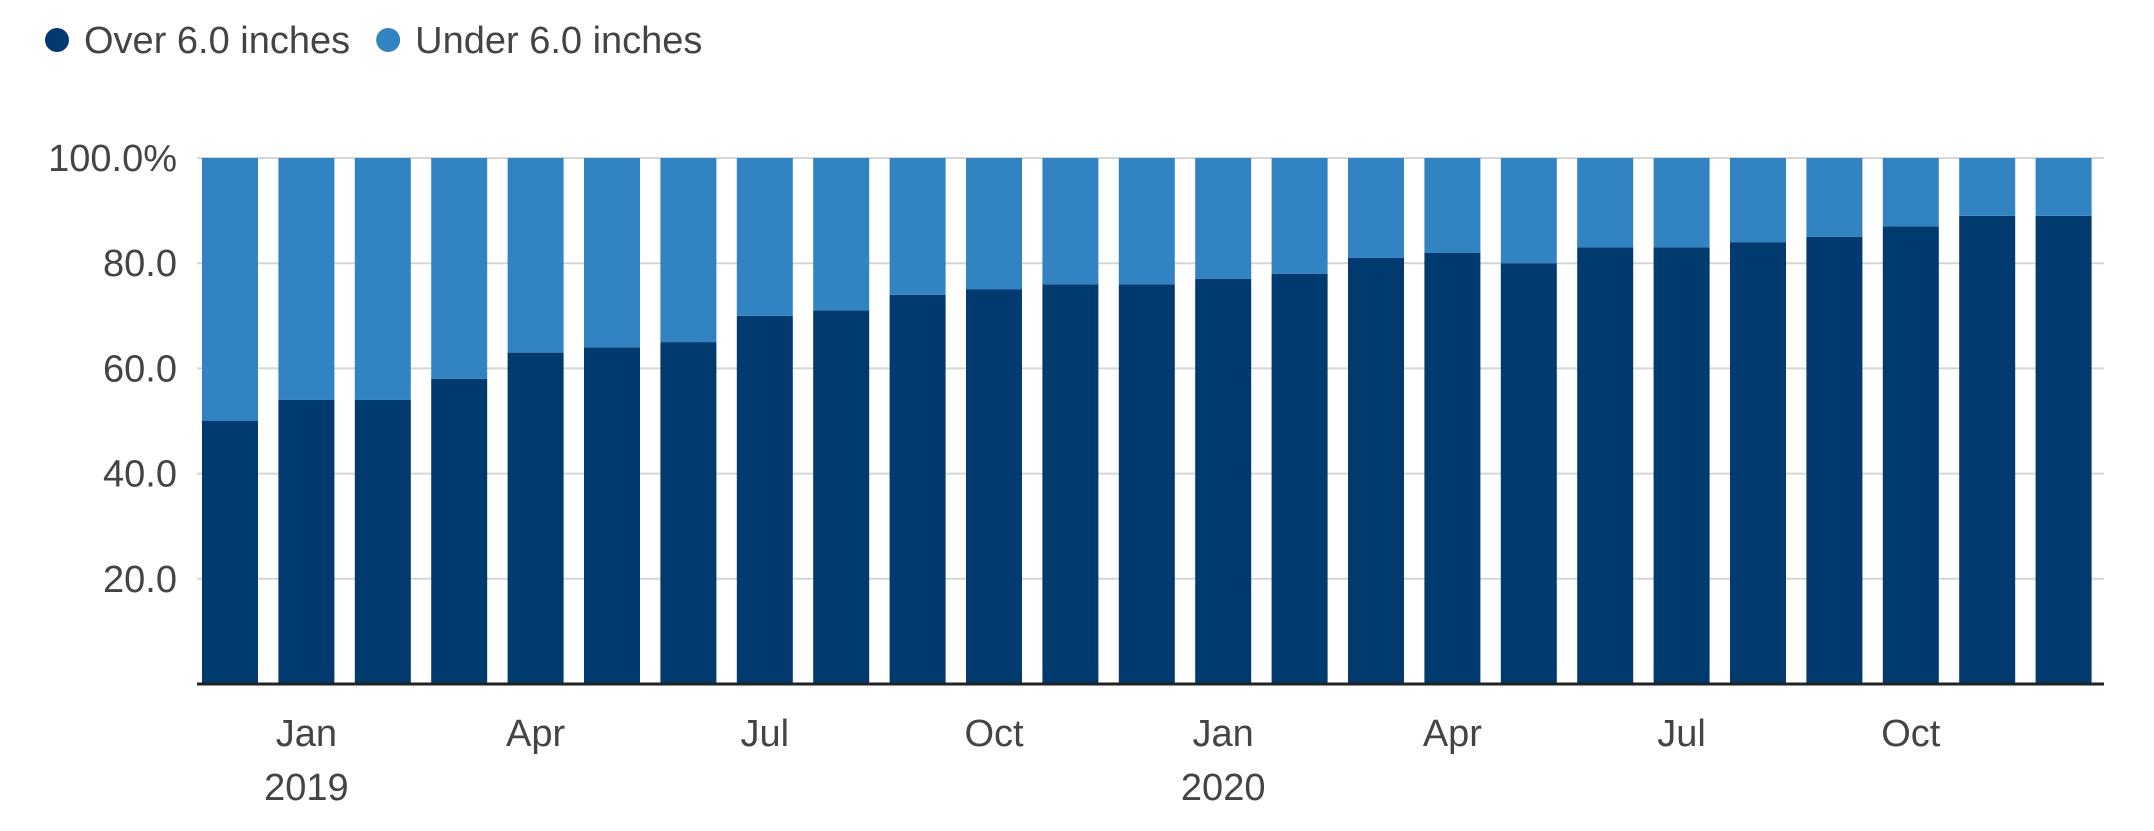 The width and height of the screenshot is (2154, 831). I want to click on chart-legend: Over 6.0 inches Under 6.0 inches, so click(373, 41).